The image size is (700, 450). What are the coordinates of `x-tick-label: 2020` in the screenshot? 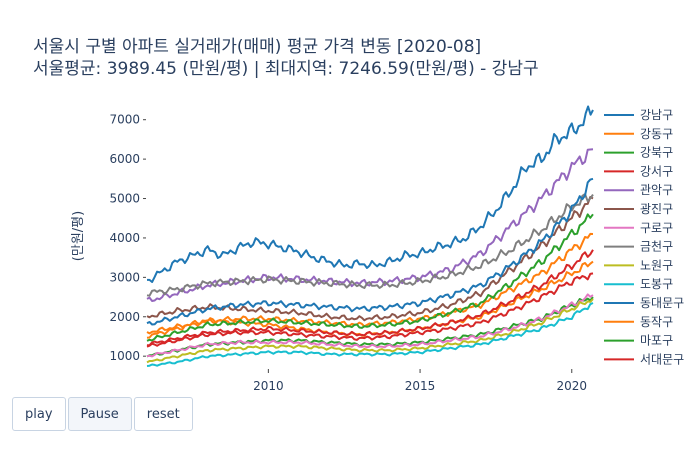 It's located at (571, 386).